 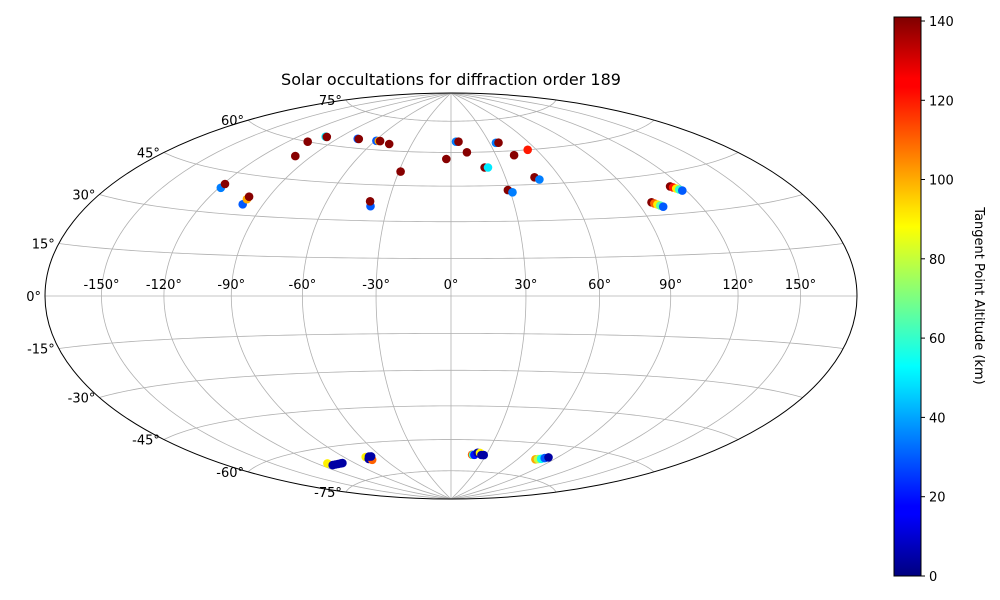 What do you see at coordinates (670, 285) in the screenshot?
I see `longitude-tick-label: 90°` at bounding box center [670, 285].